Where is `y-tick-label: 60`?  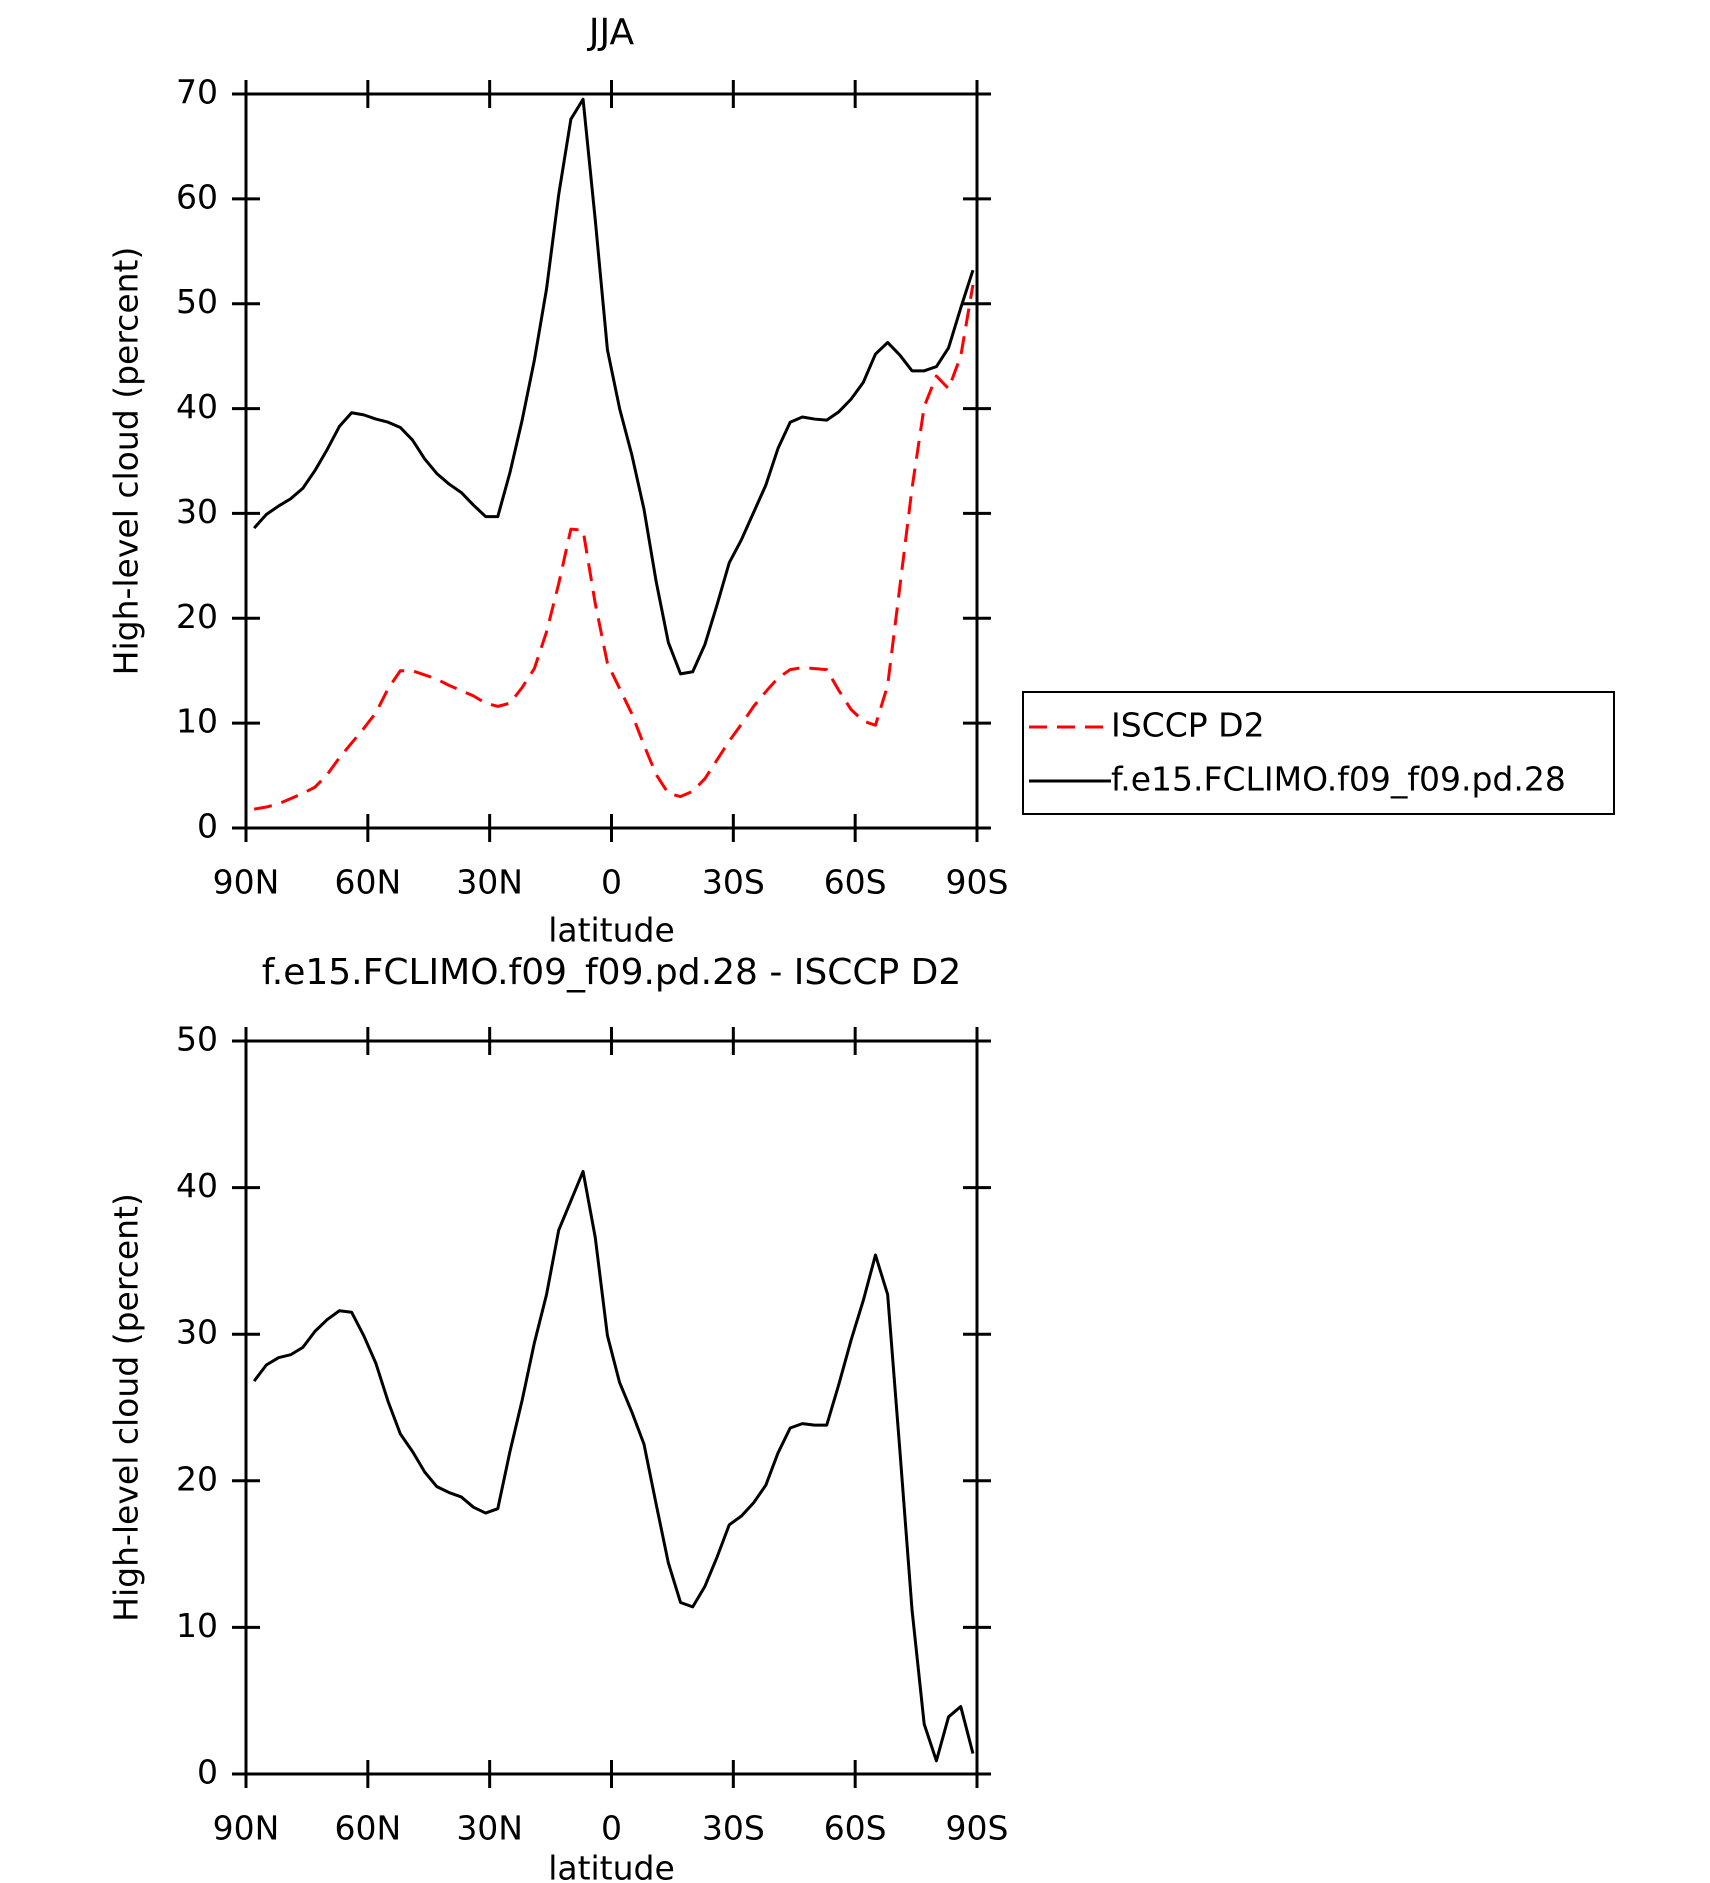 y-tick-label: 60 is located at coordinates (197, 196).